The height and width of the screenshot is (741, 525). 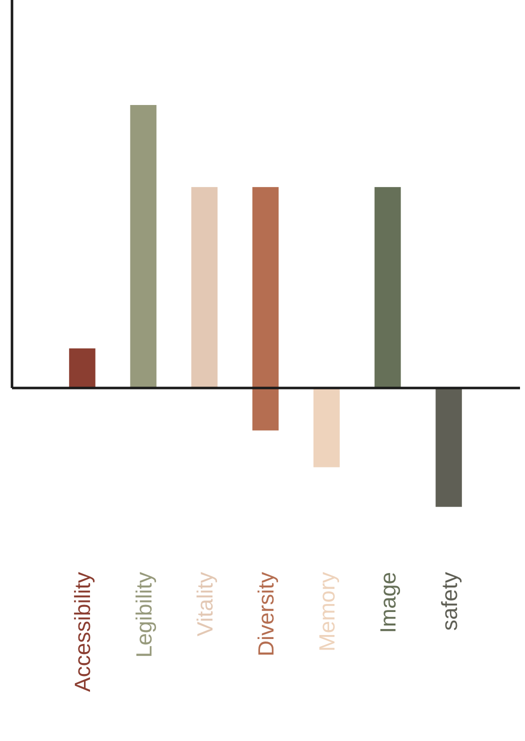 What do you see at coordinates (266, 614) in the screenshot?
I see `x-tick-label: Diversity` at bounding box center [266, 614].